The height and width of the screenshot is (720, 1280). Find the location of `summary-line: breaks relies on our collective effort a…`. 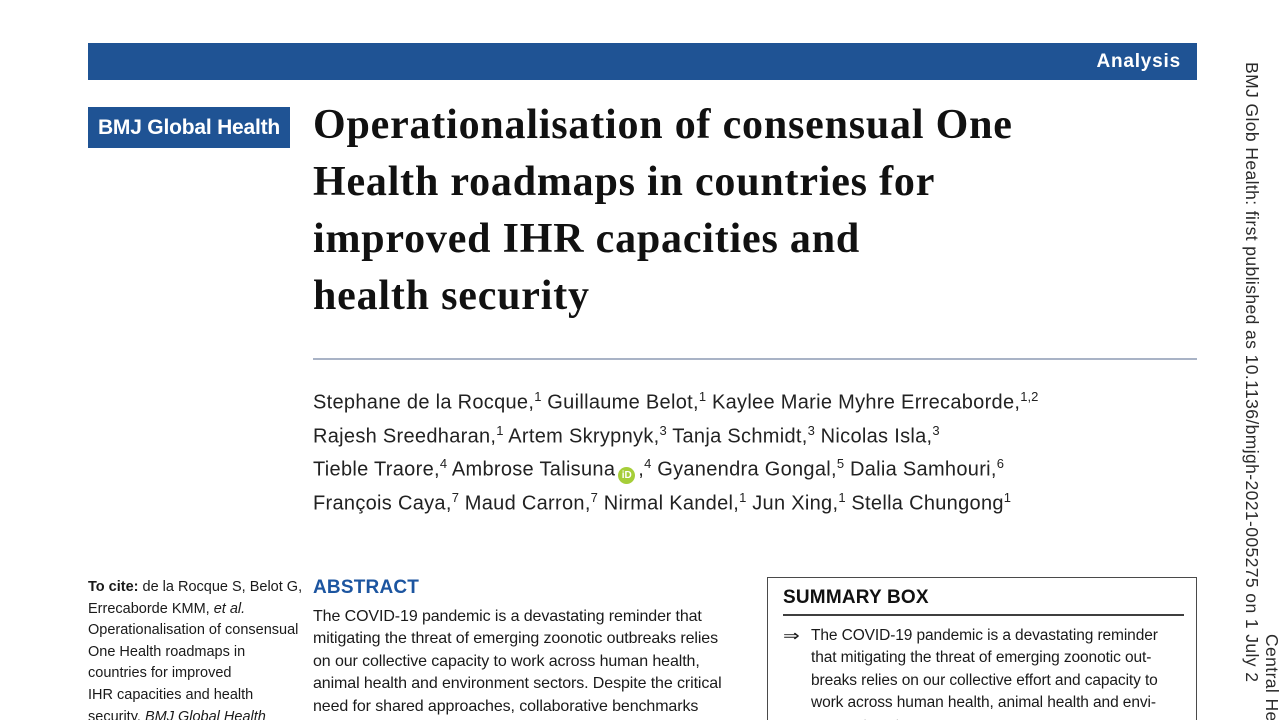

summary-line: breaks relies on our collective effort a… is located at coordinates (984, 680).